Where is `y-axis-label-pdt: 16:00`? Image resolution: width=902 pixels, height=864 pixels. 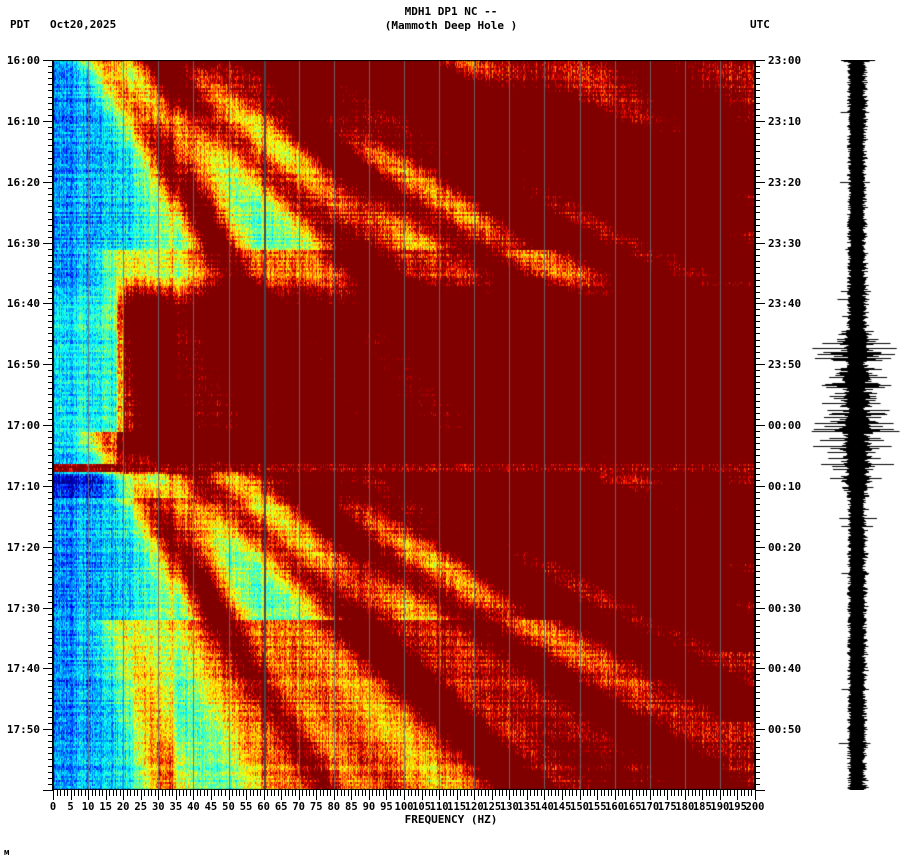 y-axis-label-pdt: 16:00 is located at coordinates (23, 60).